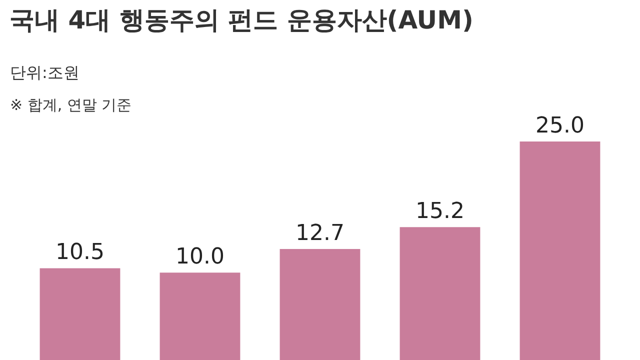  Describe the element at coordinates (242, 19) in the screenshot. I see `chart-title: 국내 4대 행동주의 펀드 운용자산(AUM)` at that location.